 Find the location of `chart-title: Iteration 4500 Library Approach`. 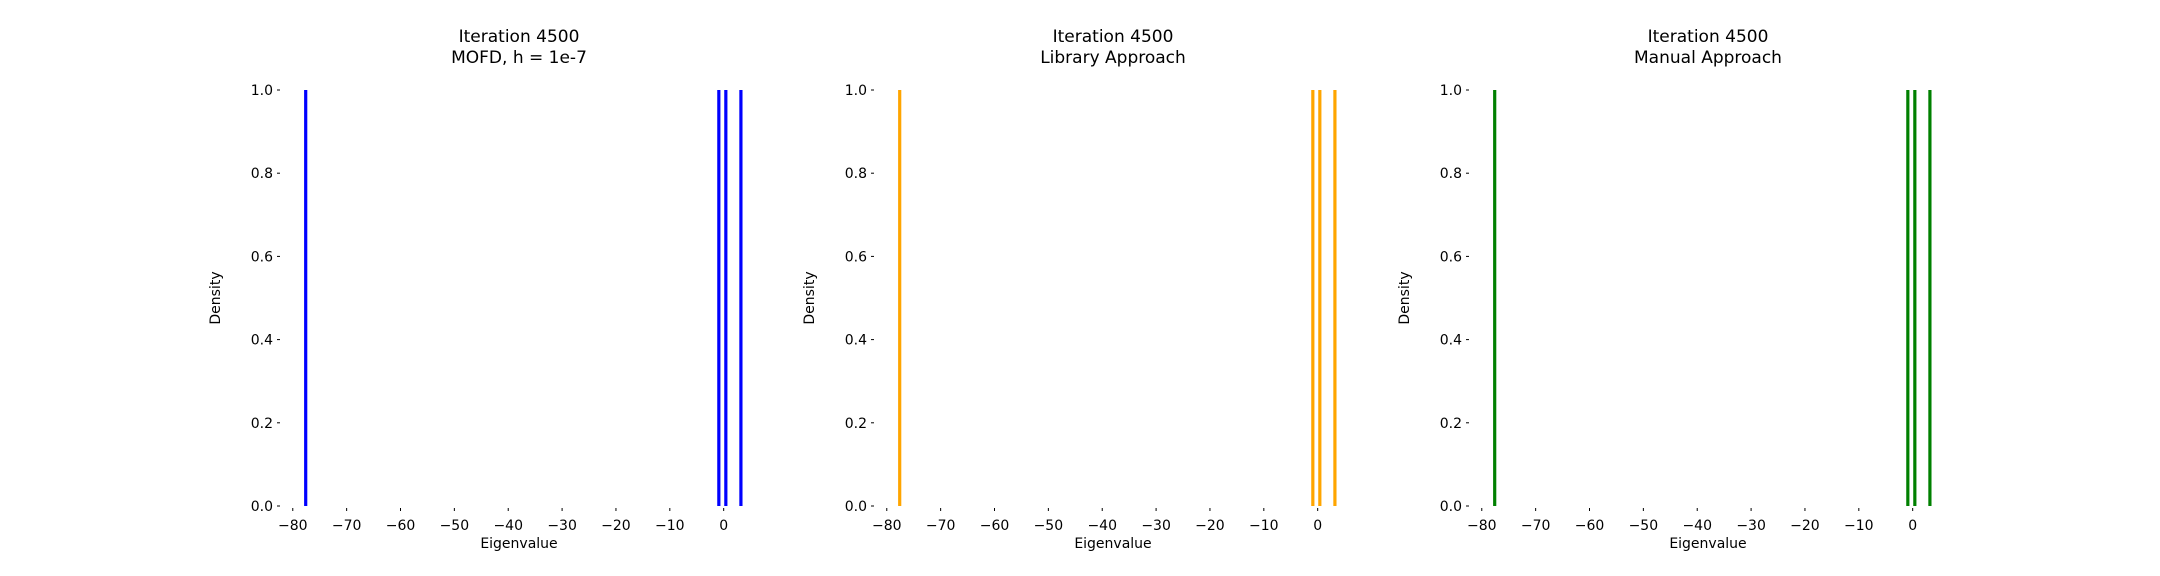

chart-title: Iteration 4500 Library Approach is located at coordinates (1113, 47).